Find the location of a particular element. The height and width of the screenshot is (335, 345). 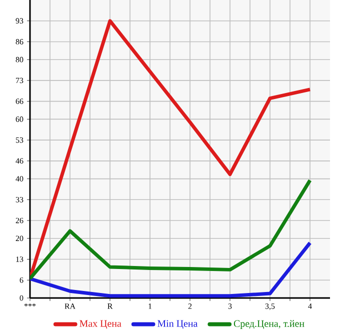

legend-label: Сред.Цена, т.йен is located at coordinates (269, 325).